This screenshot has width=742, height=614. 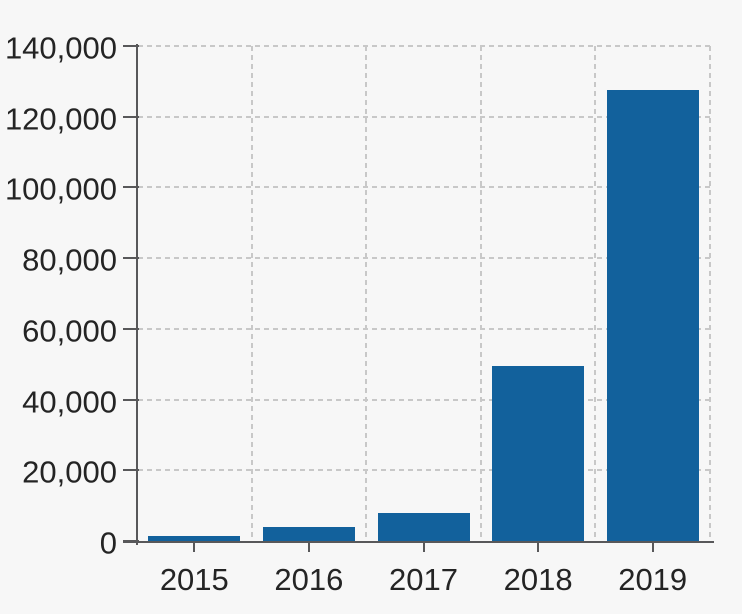 What do you see at coordinates (60, 48) in the screenshot?
I see `y-axis-tick-label: 140,000` at bounding box center [60, 48].